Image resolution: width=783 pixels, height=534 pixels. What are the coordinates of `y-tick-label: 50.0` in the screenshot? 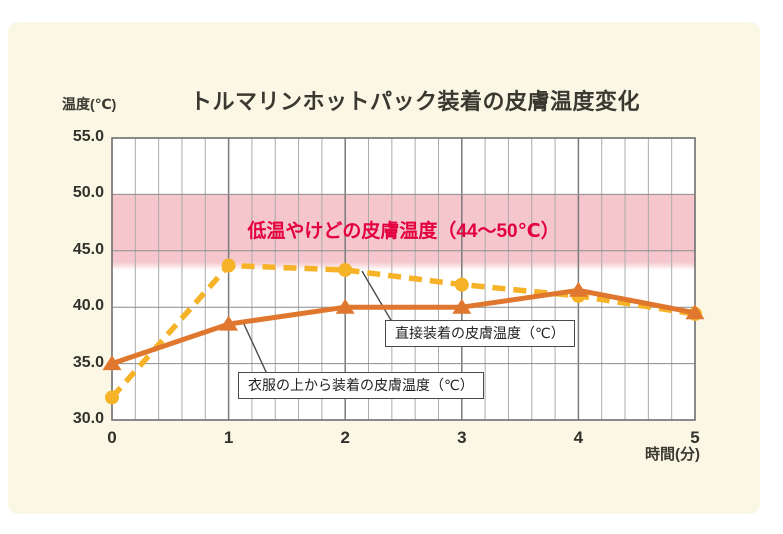 It's located at (88, 193).